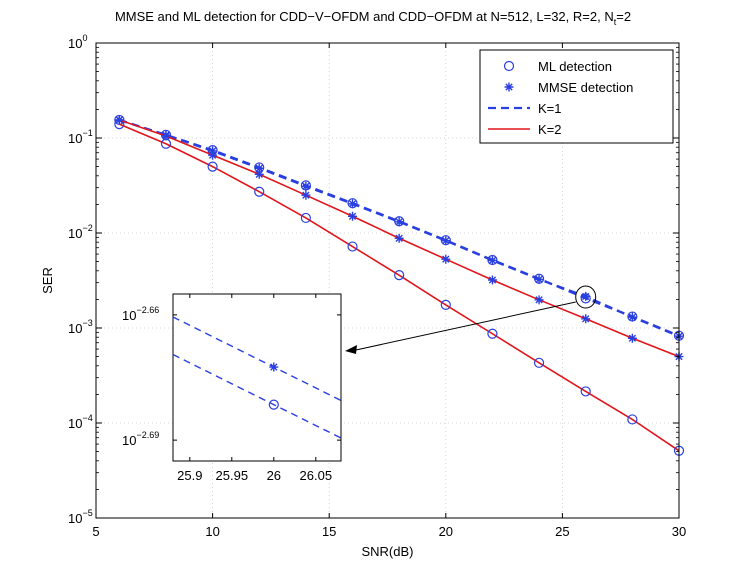  Describe the element at coordinates (623, 16) in the screenshot. I see `chart-title-tail: =2` at that location.